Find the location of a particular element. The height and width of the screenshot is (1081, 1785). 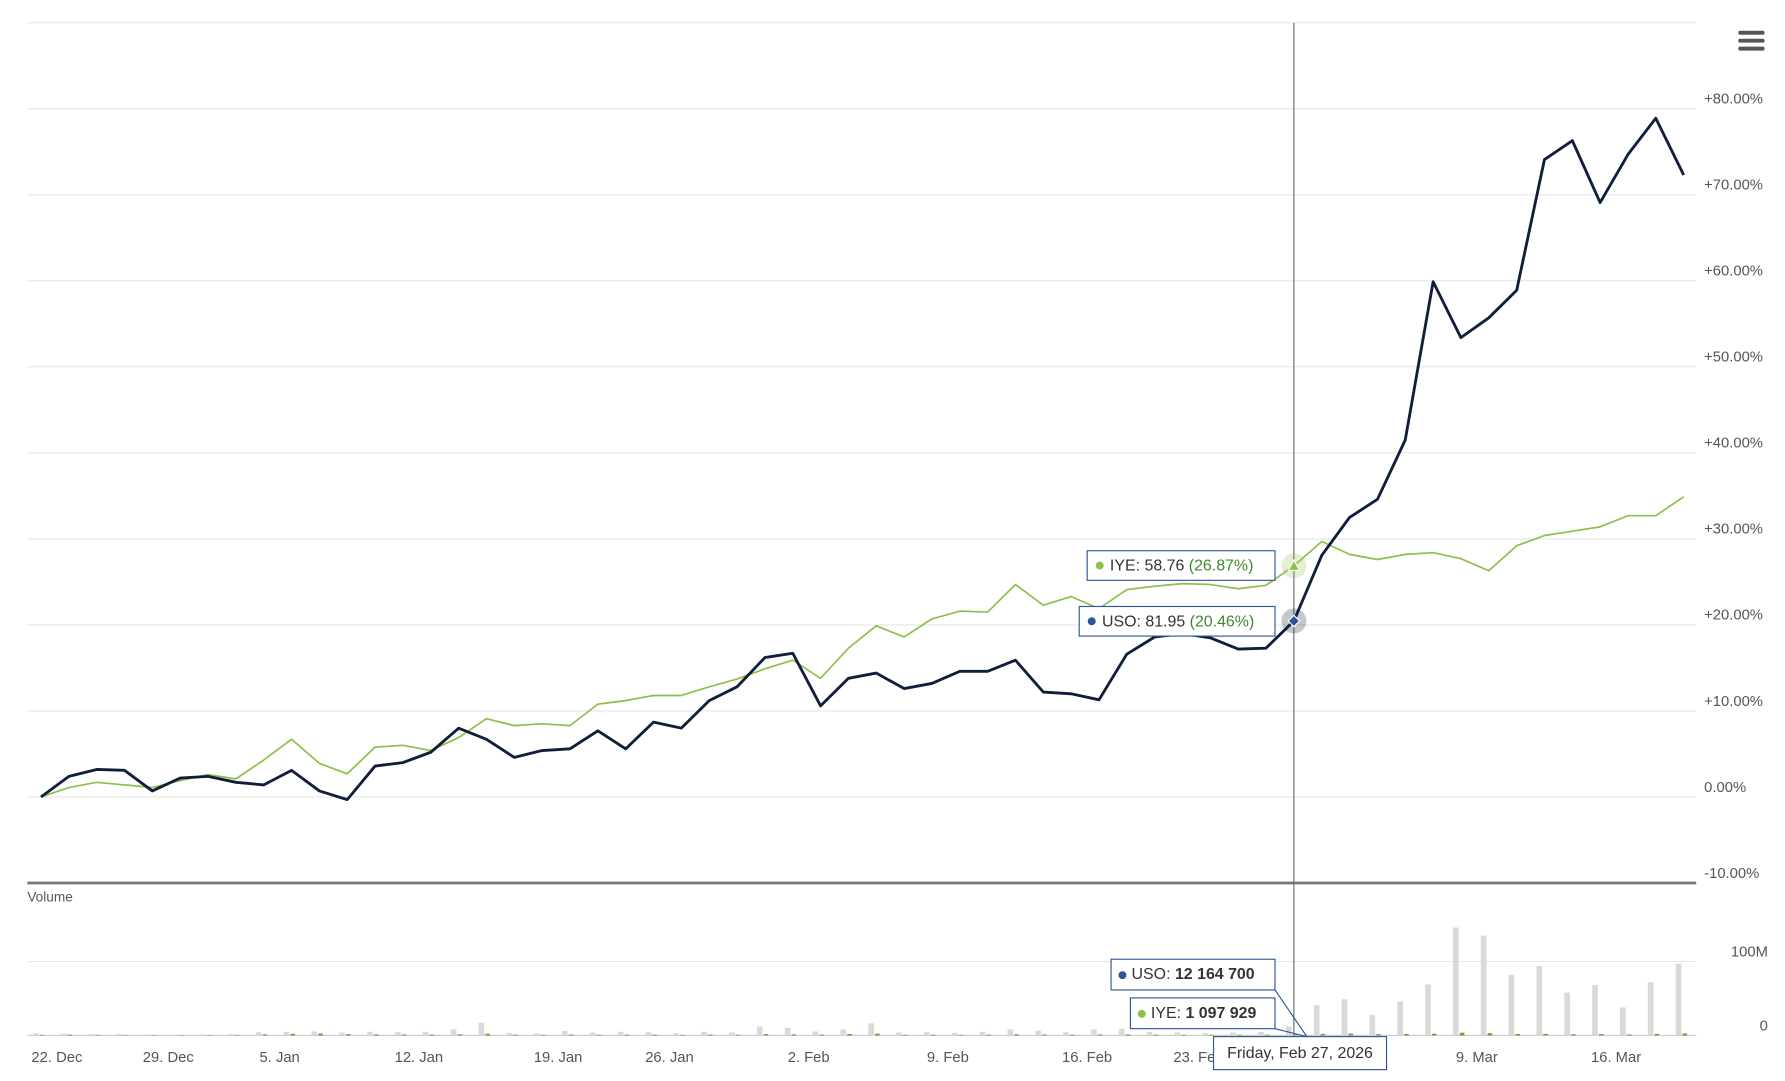

x-tick-label: 22. Dec is located at coordinates (56, 1058).